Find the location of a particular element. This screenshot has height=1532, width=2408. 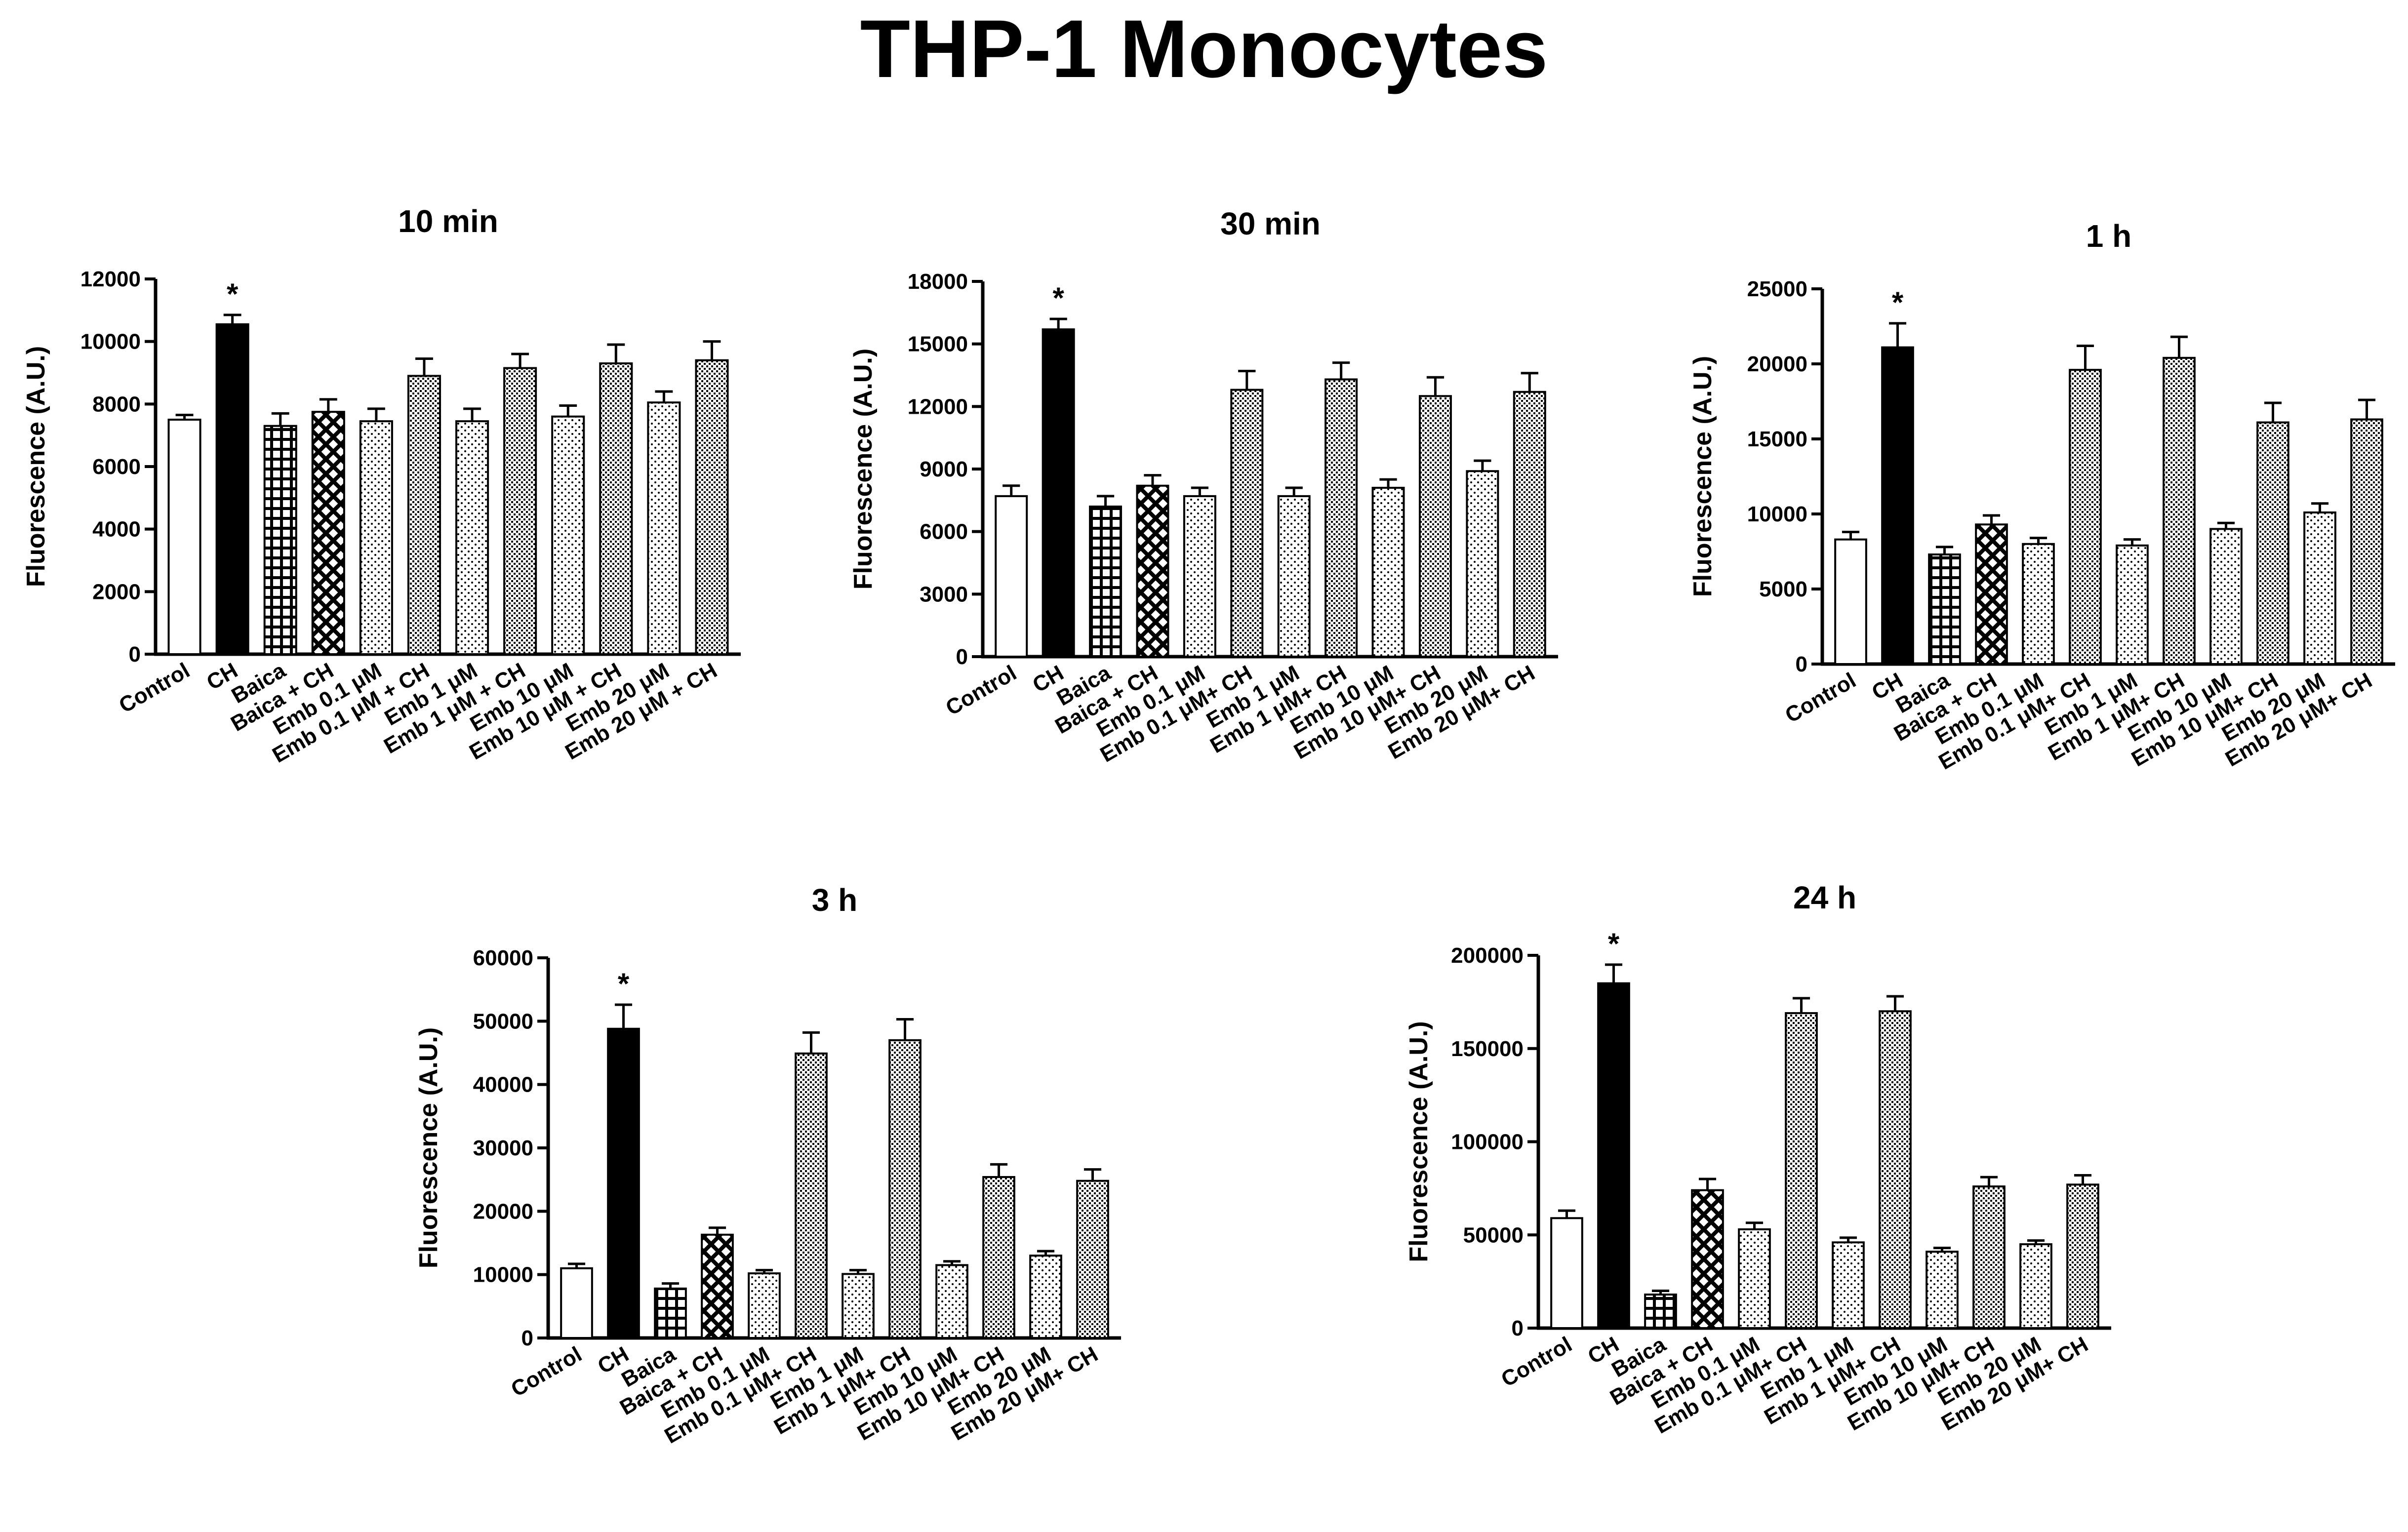

chart3-y-tick-label: 20000 is located at coordinates (503, 1211).